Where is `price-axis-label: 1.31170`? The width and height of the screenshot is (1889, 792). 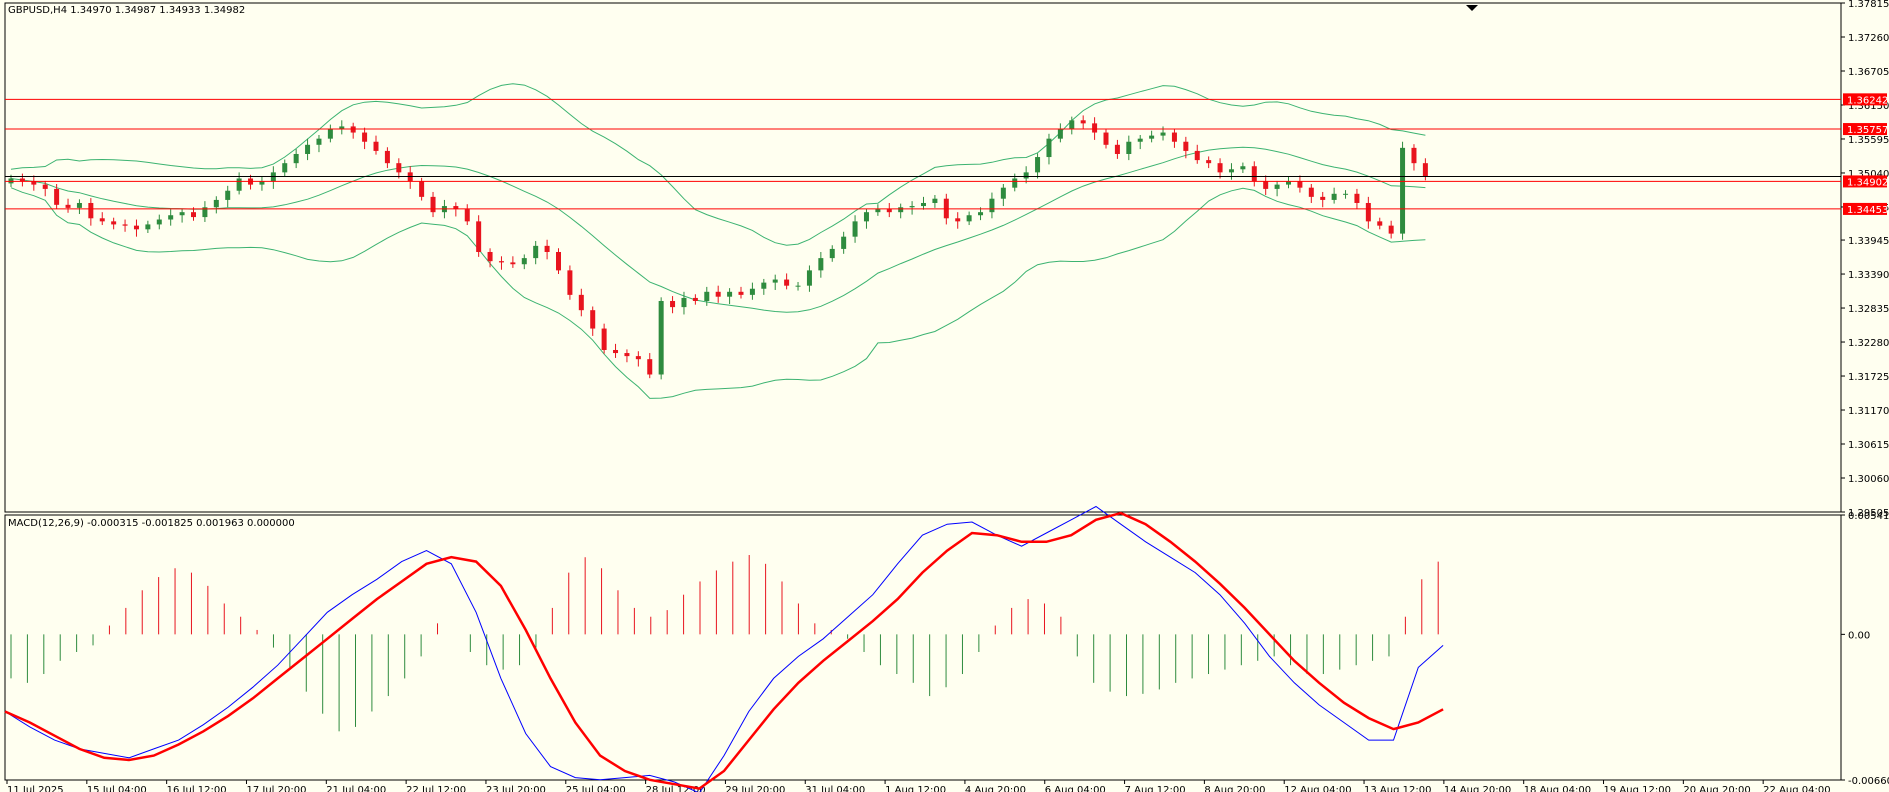
price-axis-label: 1.31170 is located at coordinates (1868, 411).